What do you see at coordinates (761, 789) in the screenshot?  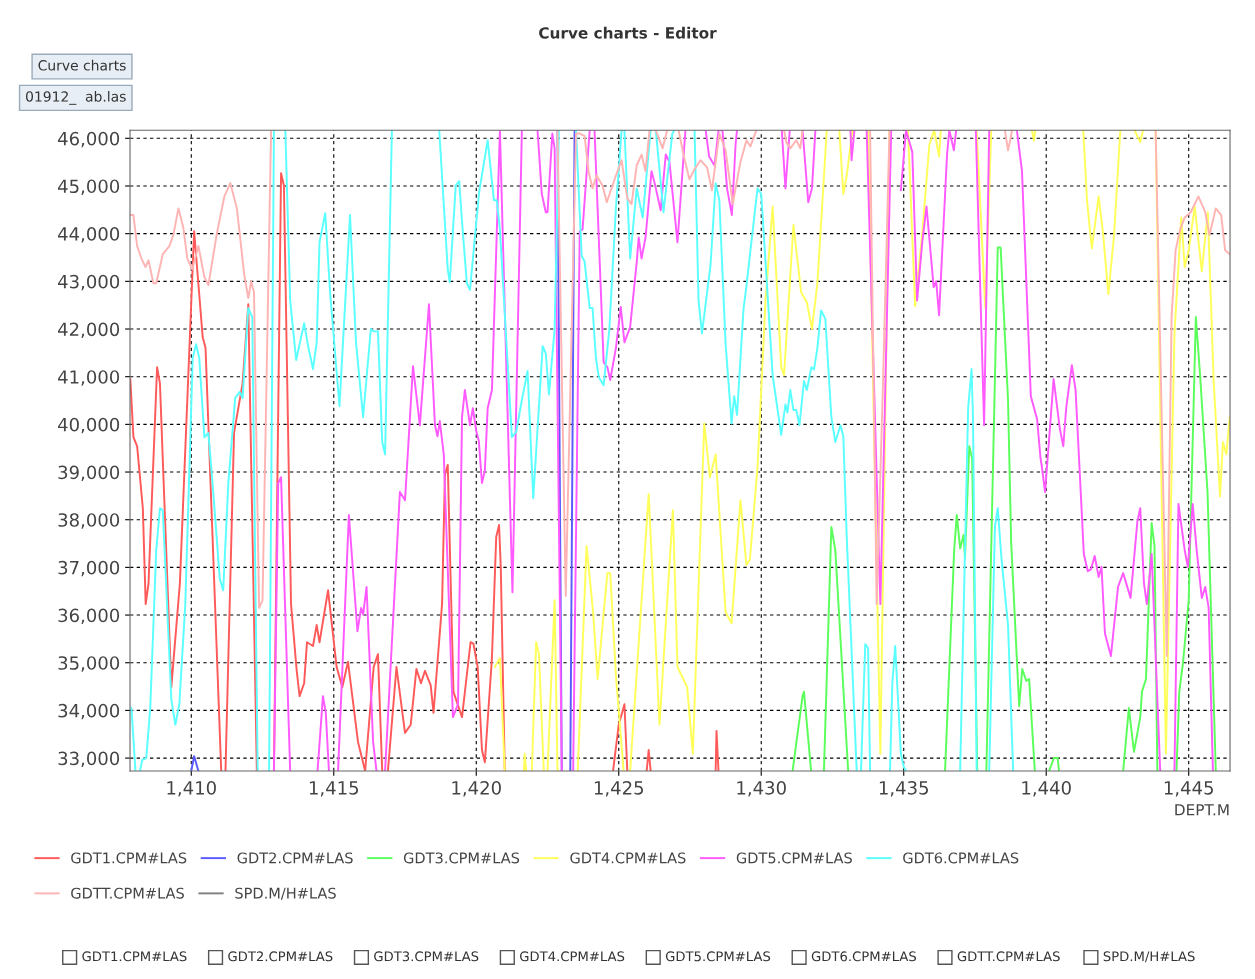 I see `x-tick-label: 1,430` at bounding box center [761, 789].